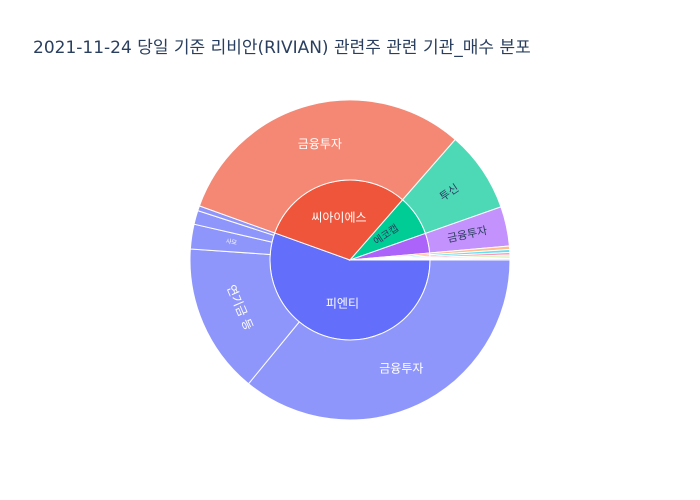 This screenshot has height=500, width=700. What do you see at coordinates (342, 303) in the screenshot?
I see `sunburst-inner-label: 피엔티` at bounding box center [342, 303].